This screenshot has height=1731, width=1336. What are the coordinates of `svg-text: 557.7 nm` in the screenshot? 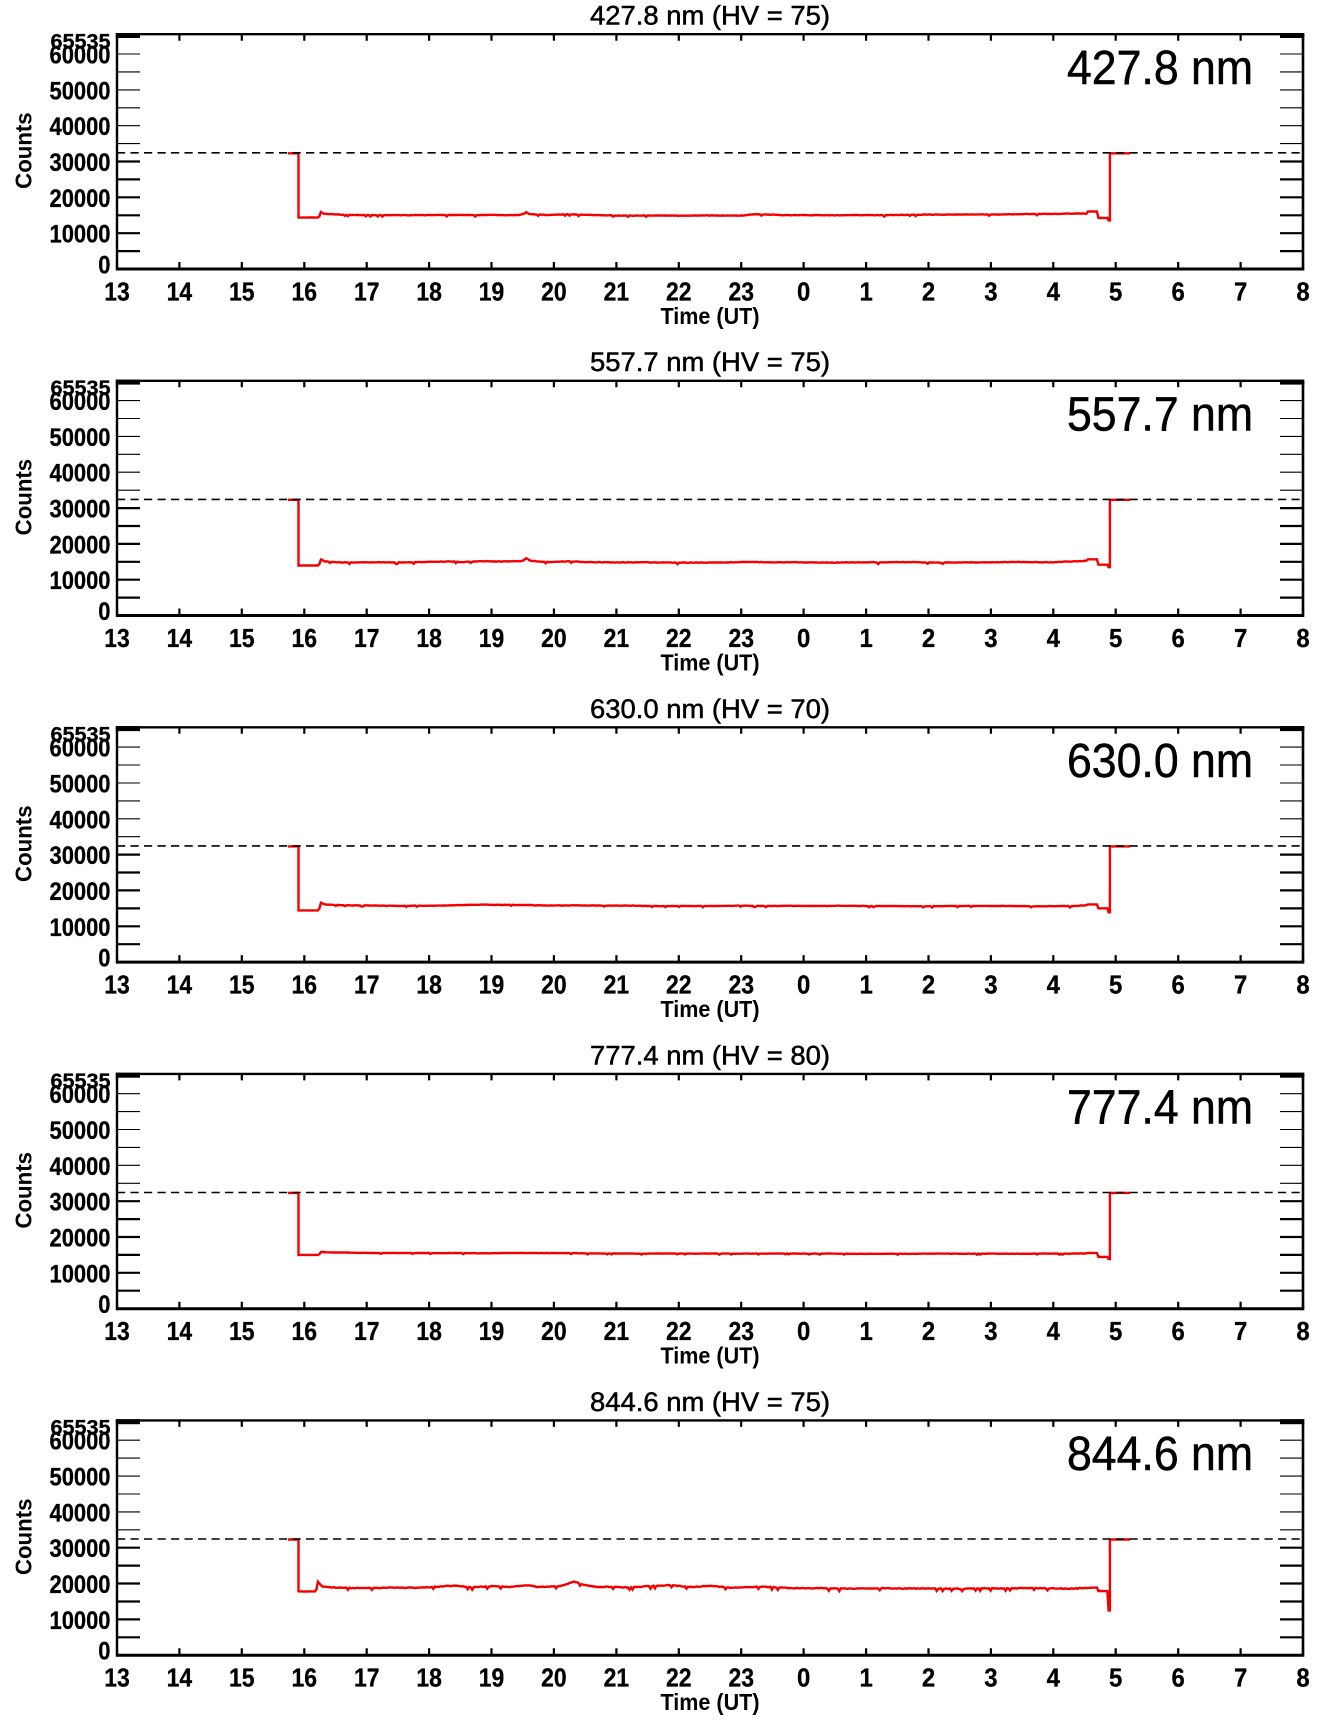 It's located at (1160, 415).